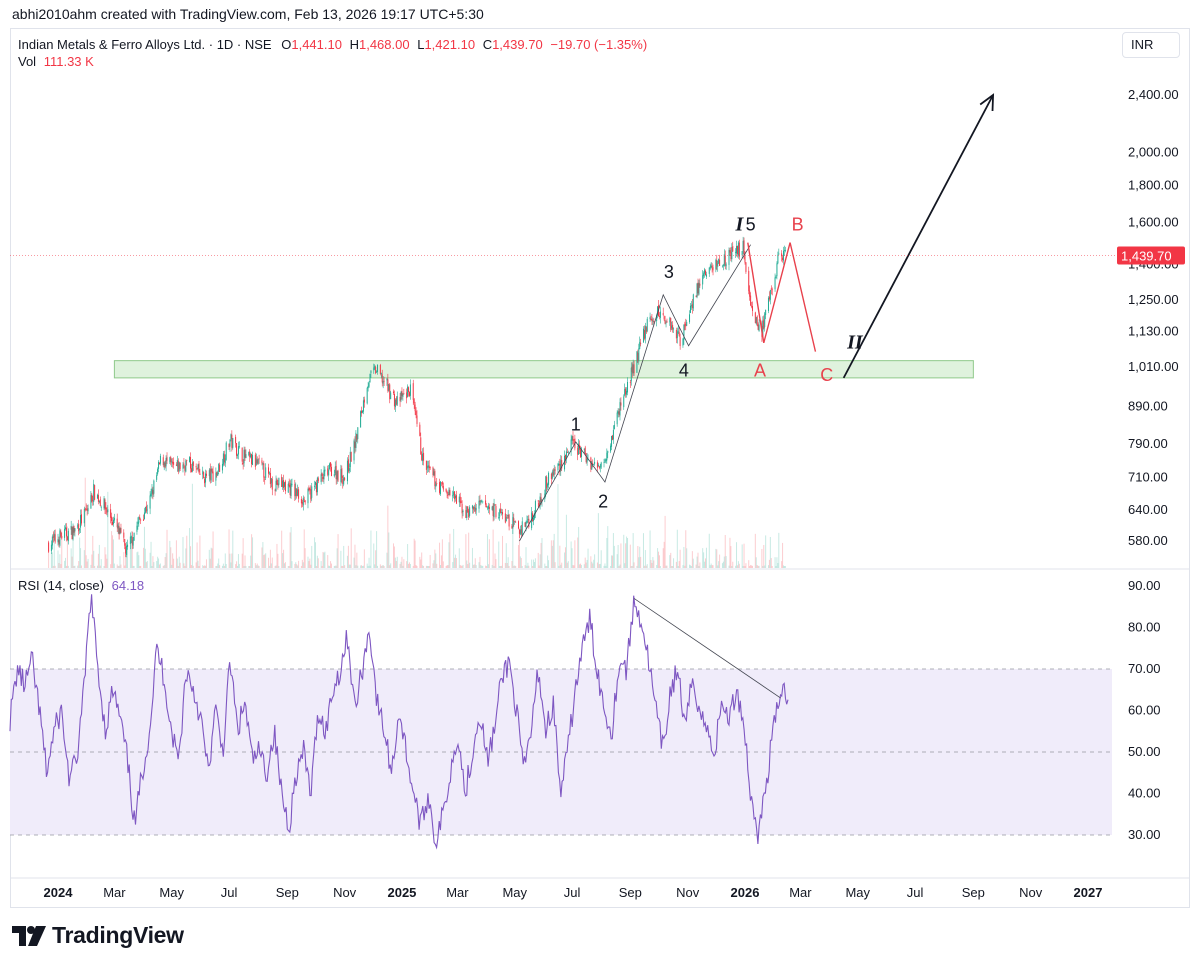 The image size is (1200, 965). I want to click on time-tick-label: Sep, so click(287, 892).